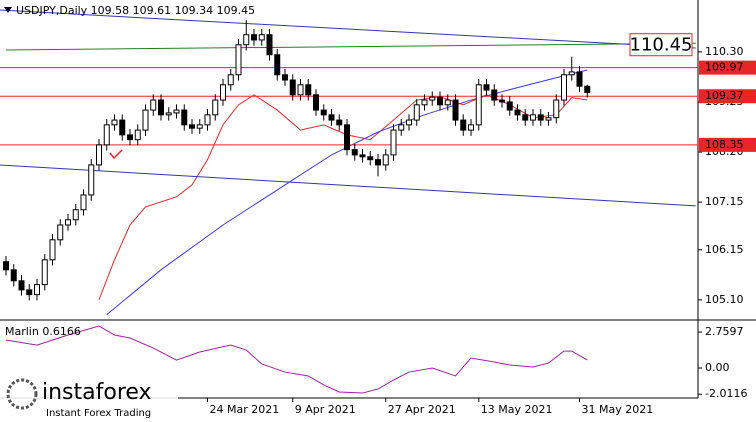  Describe the element at coordinates (724, 67) in the screenshot. I see `level-label: 109.97` at that location.